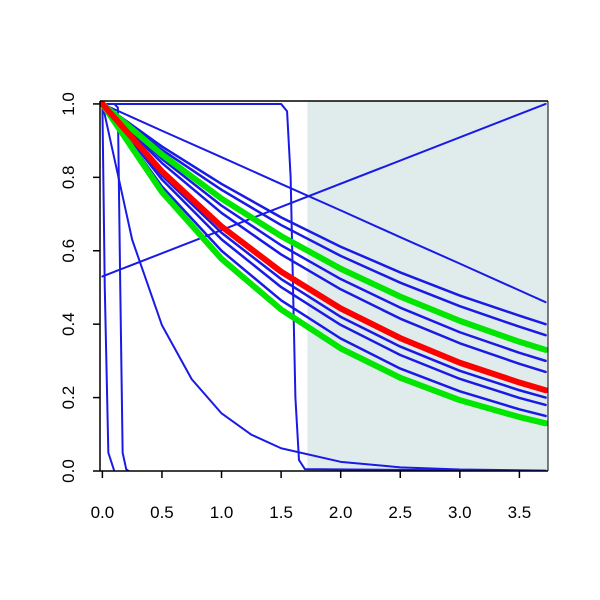 This screenshot has width=600, height=600. I want to click on x-tick-label: 0.5, so click(162, 512).